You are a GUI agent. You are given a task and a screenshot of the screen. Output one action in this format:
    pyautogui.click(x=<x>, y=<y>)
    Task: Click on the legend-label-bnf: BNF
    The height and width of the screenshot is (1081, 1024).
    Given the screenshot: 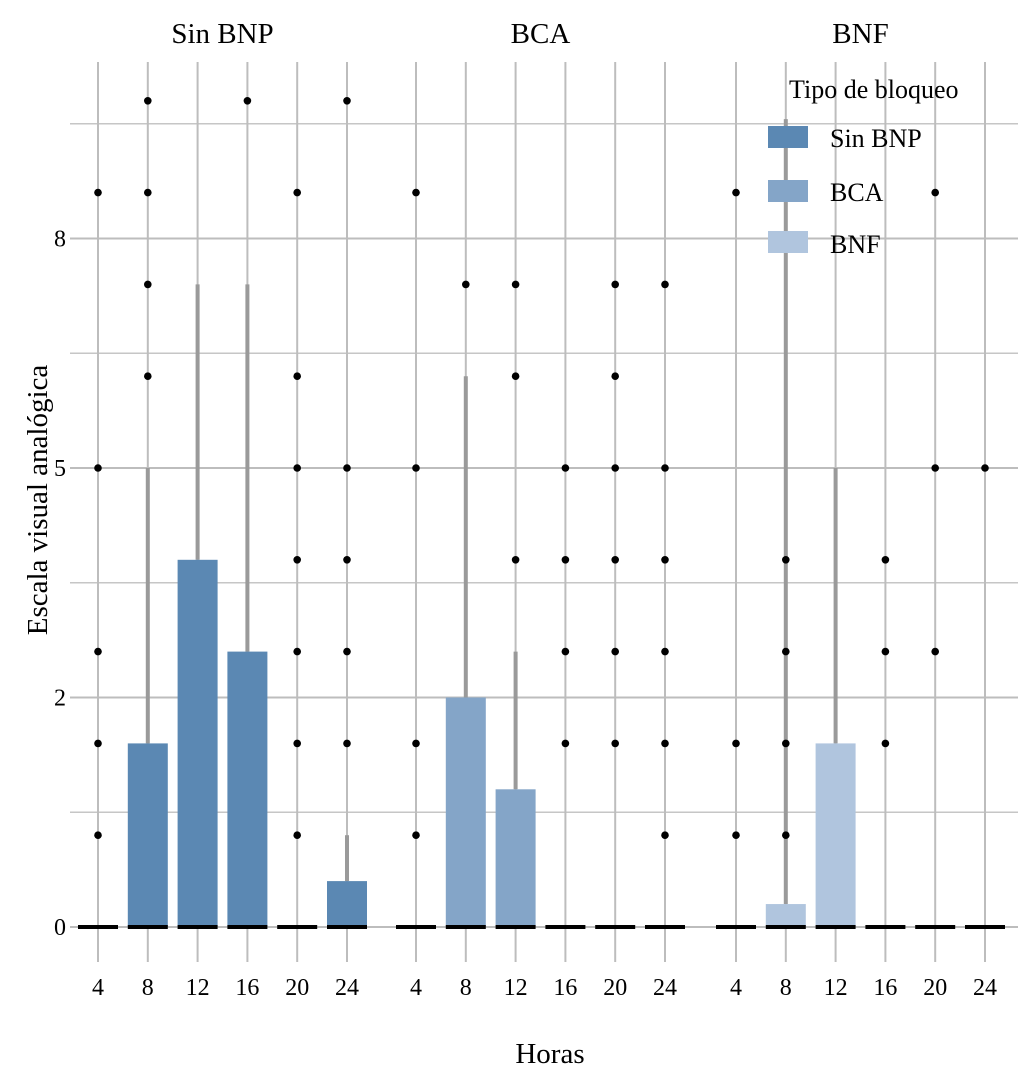 What is the action you would take?
    pyautogui.click(x=855, y=244)
    